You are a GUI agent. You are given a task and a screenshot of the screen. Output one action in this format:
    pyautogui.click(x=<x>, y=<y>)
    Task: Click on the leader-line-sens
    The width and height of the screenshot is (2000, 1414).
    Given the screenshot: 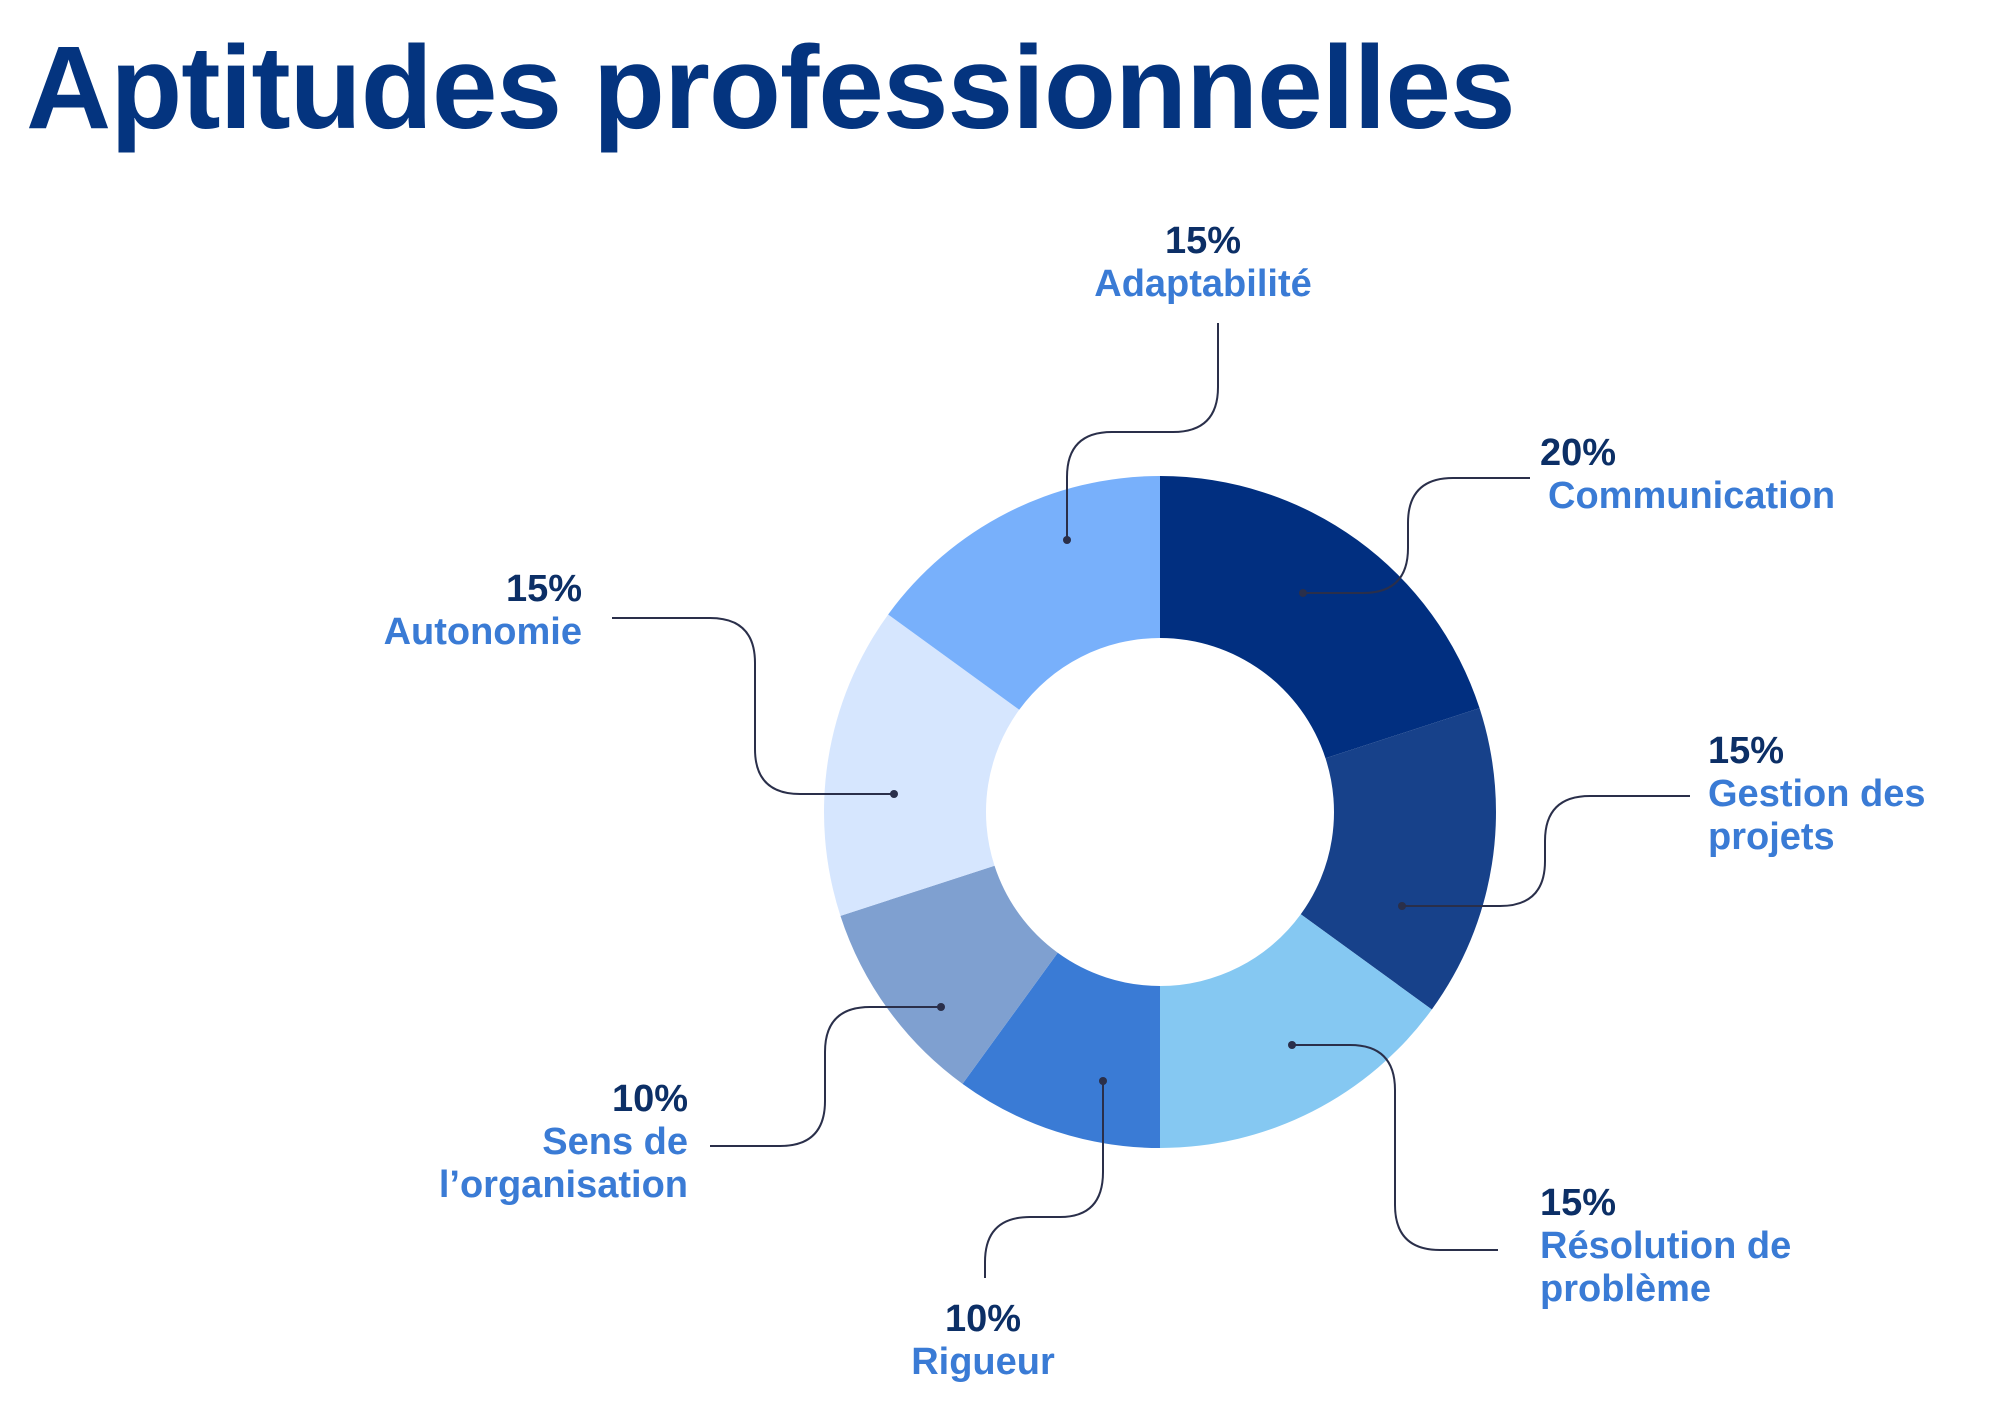 What is the action you would take?
    pyautogui.click(x=825, y=1076)
    